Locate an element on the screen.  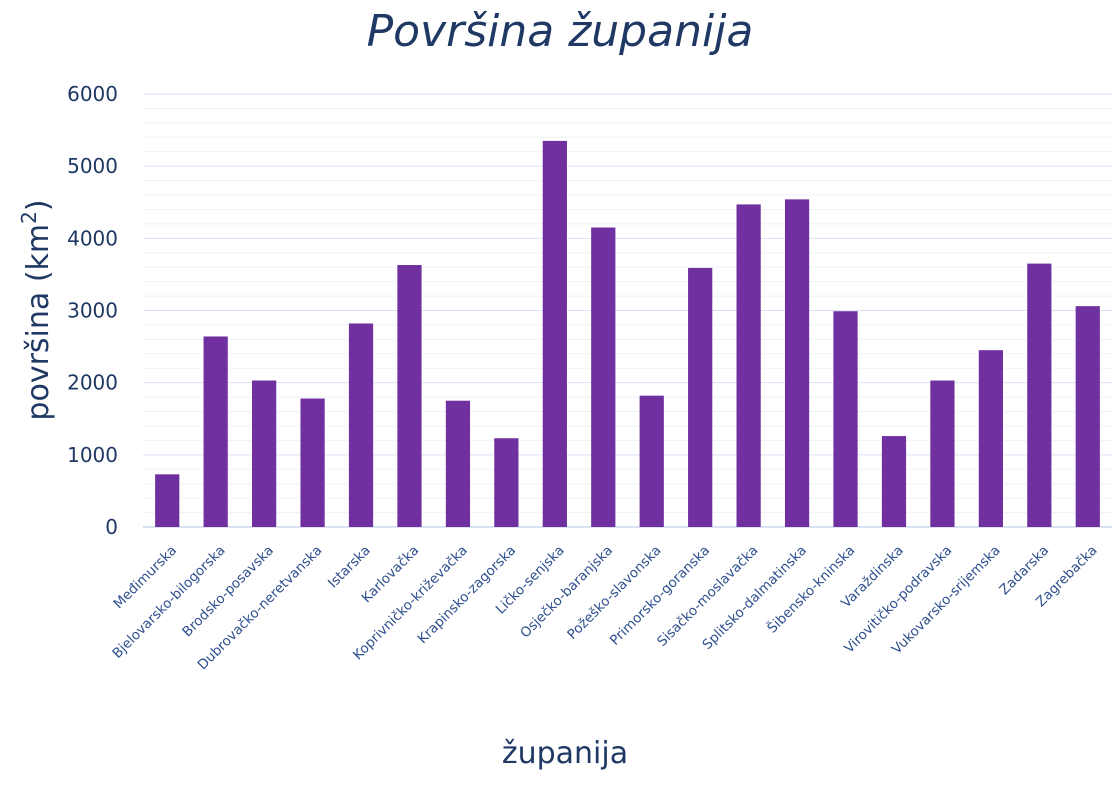
y-axis-title-sup: 2 is located at coordinates (29, 217).